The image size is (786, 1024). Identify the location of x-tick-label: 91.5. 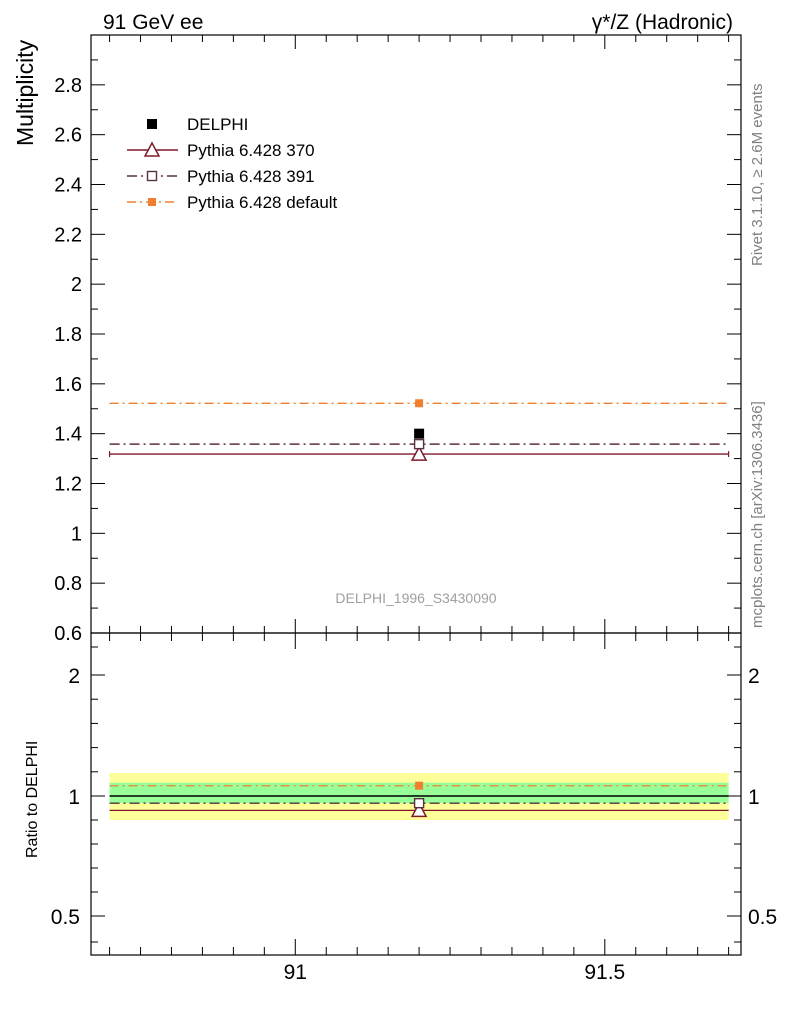
(604, 972).